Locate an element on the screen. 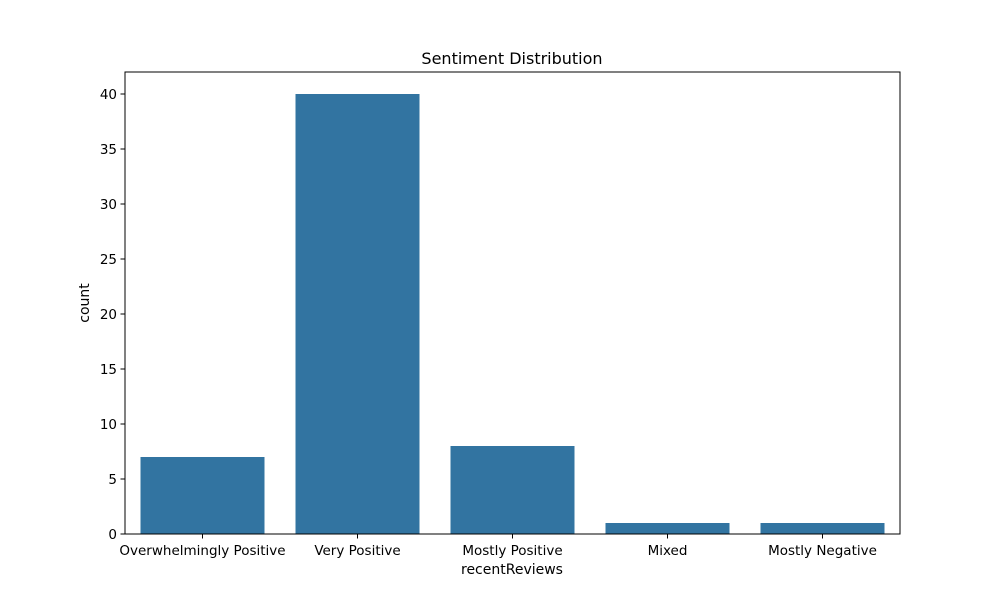 This screenshot has width=1000, height=600. y-axis-label: count is located at coordinates (85, 303).